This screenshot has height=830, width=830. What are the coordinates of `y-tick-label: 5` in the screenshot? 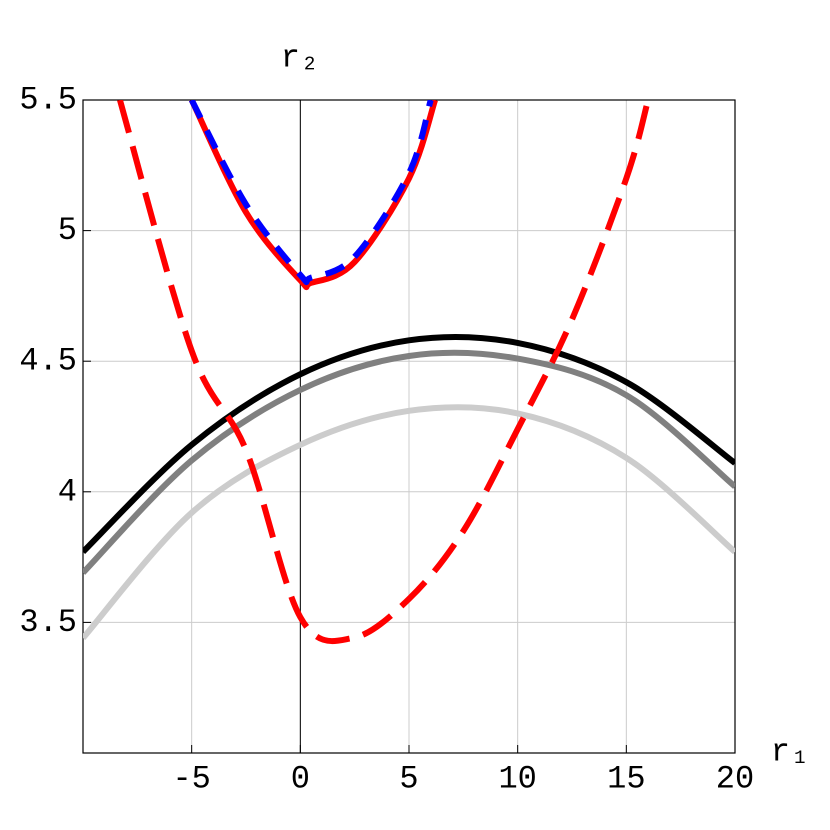 It's located at (67, 230).